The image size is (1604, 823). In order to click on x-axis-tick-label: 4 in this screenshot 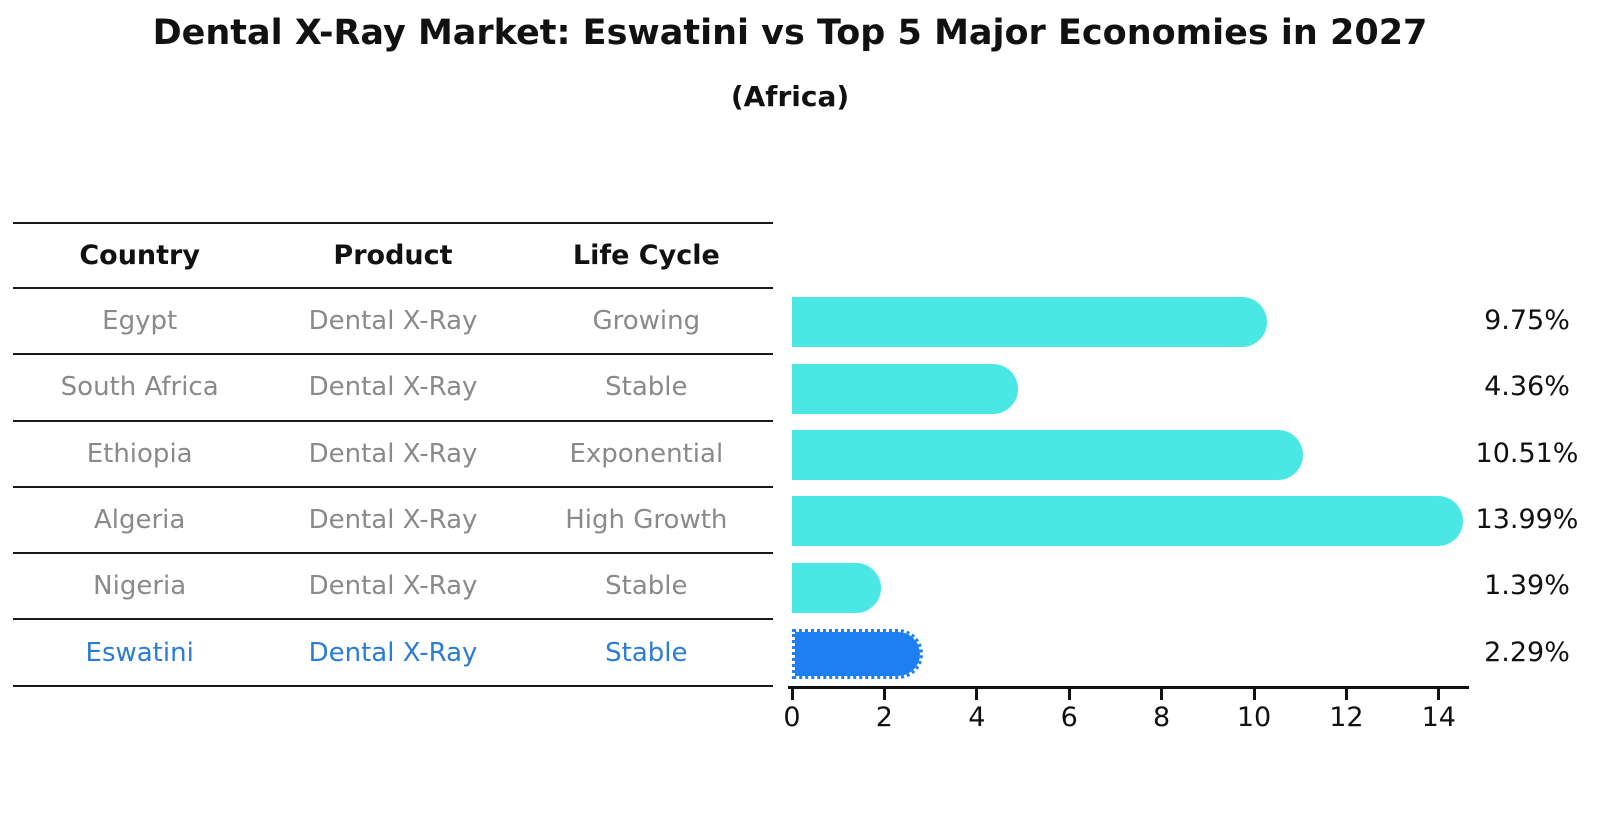, I will do `click(977, 717)`.